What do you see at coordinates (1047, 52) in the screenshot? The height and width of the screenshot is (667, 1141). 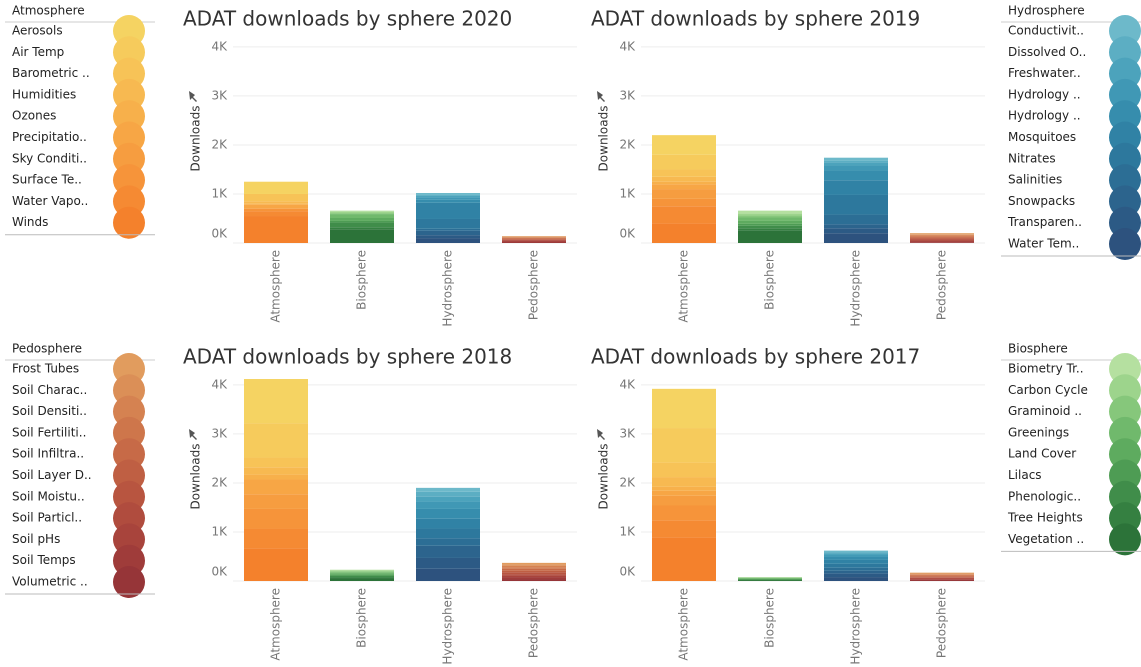 I see `legend-item: Dissolved O..` at bounding box center [1047, 52].